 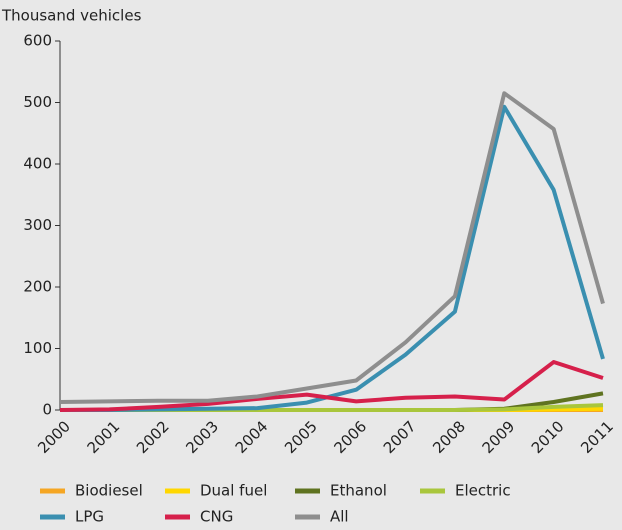 What do you see at coordinates (104, 437) in the screenshot?
I see `x-tick-label: 2001` at bounding box center [104, 437].